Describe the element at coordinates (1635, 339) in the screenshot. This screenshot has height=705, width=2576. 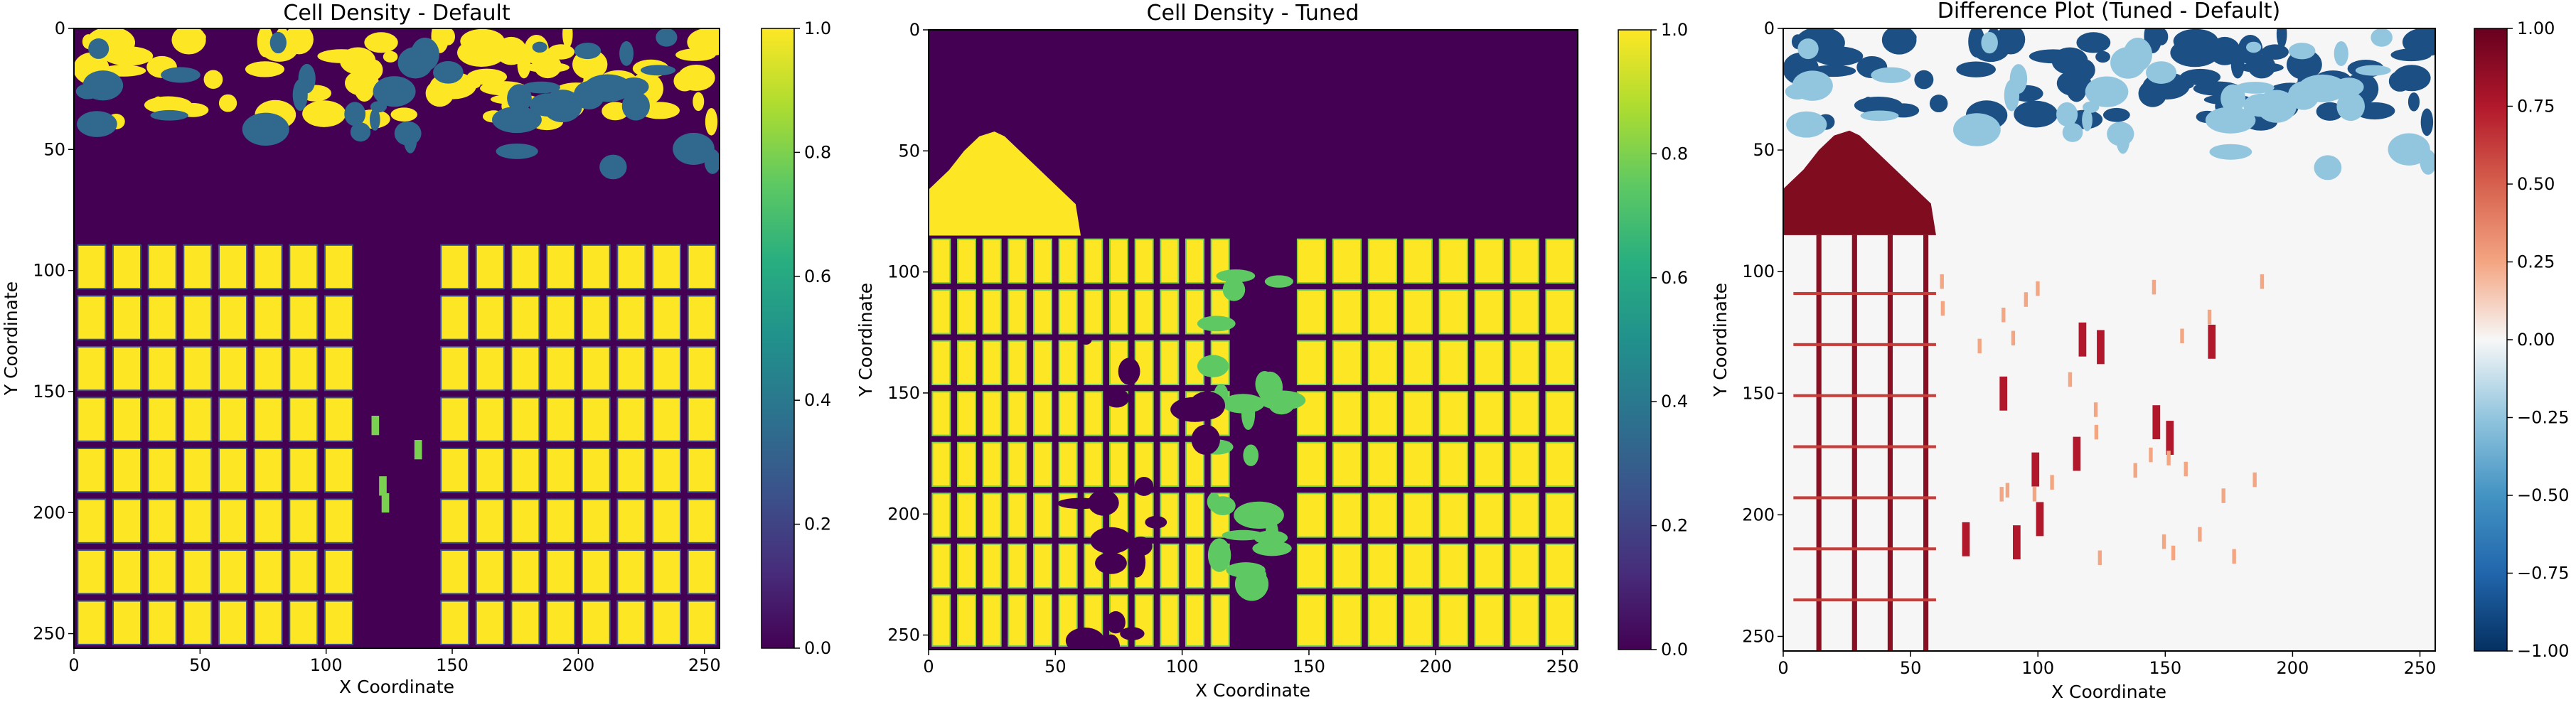
I see `panel-tuned-colorbar` at that location.